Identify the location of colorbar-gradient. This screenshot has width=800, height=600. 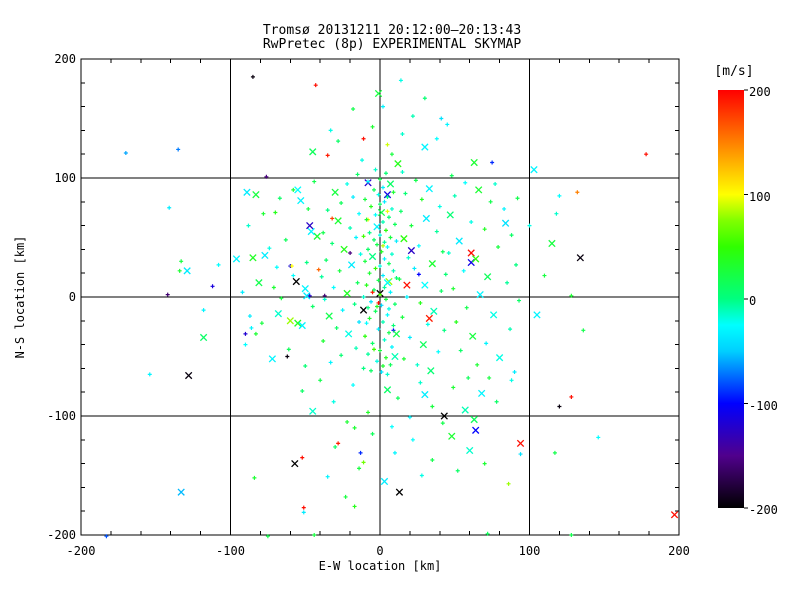
(731, 299).